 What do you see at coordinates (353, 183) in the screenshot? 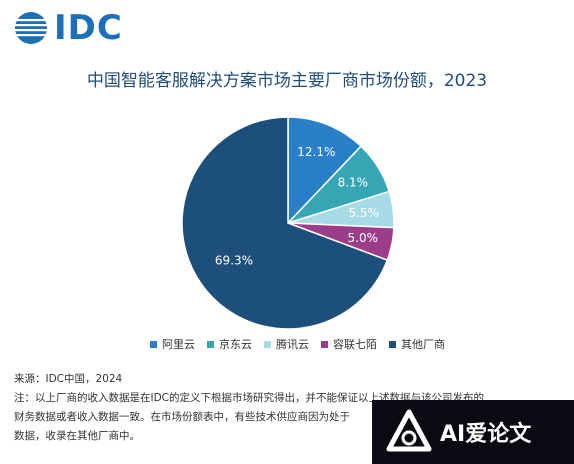
I see `slice-label-2: 8.1%` at bounding box center [353, 183].